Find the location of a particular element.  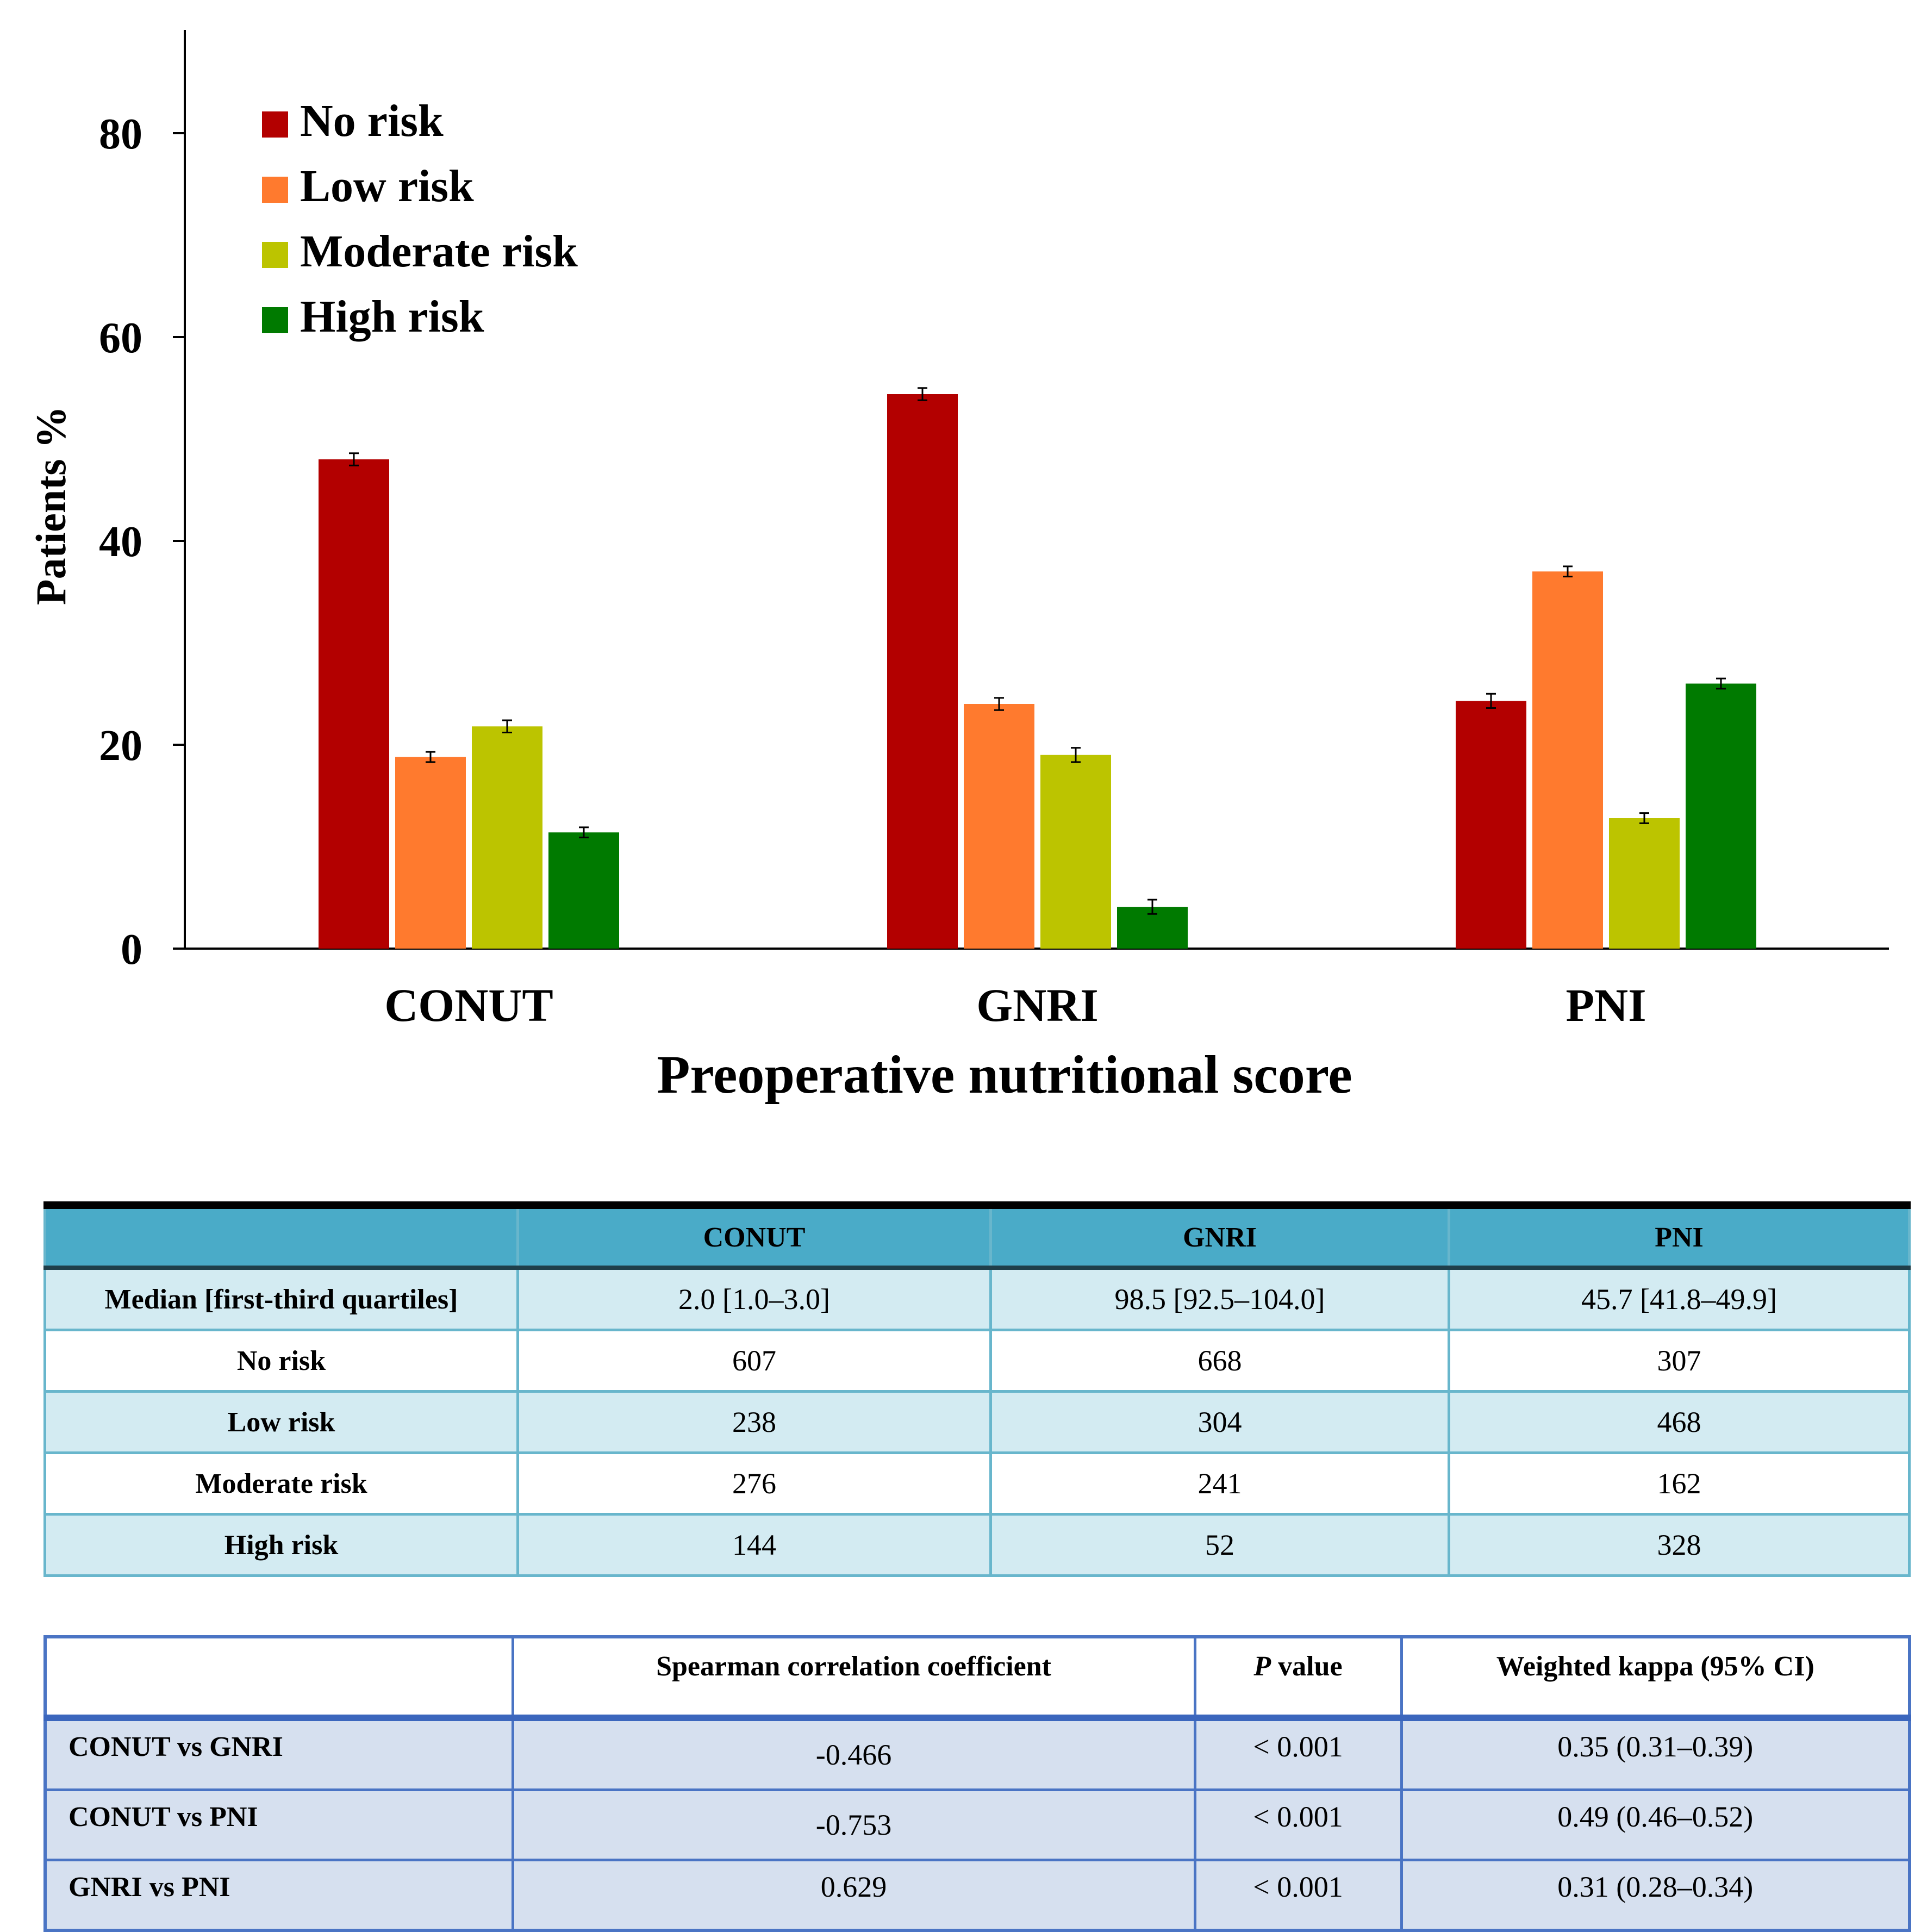

cell-pni: 468 is located at coordinates (1679, 1422).